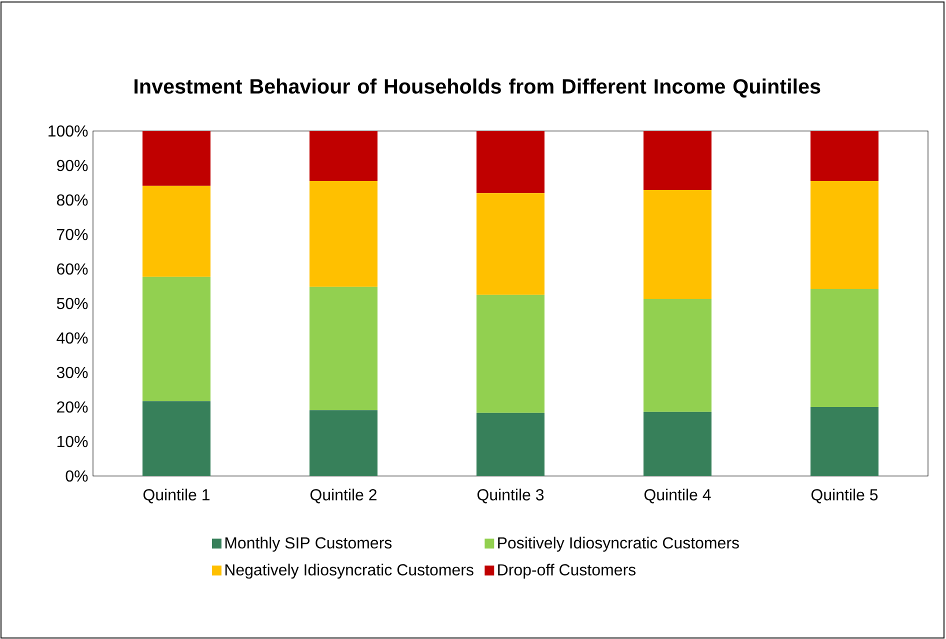 The image size is (946, 639). I want to click on y-tick-label: 90%, so click(72, 166).